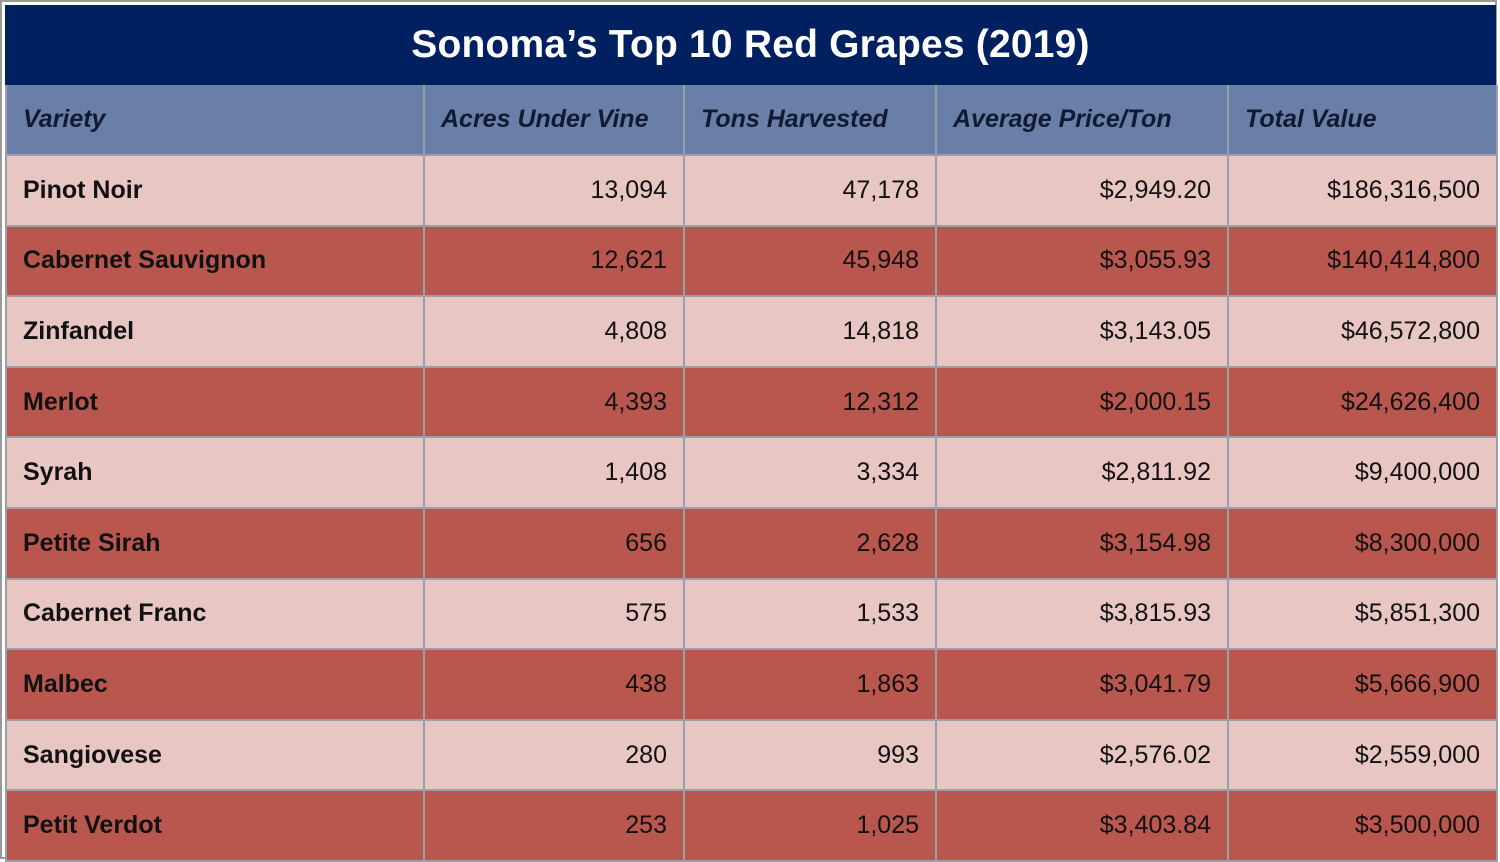 The image size is (1500, 862). What do you see at coordinates (554, 755) in the screenshot?
I see `acres-cell: 280` at bounding box center [554, 755].